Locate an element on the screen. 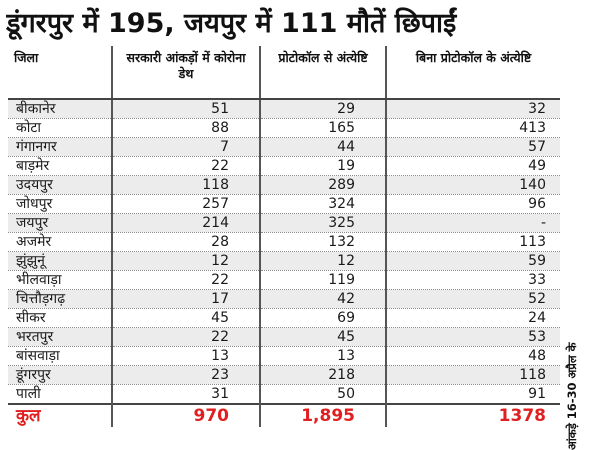 This screenshot has width=600, height=450. district-name-cell: जयपुर is located at coordinates (60, 223).